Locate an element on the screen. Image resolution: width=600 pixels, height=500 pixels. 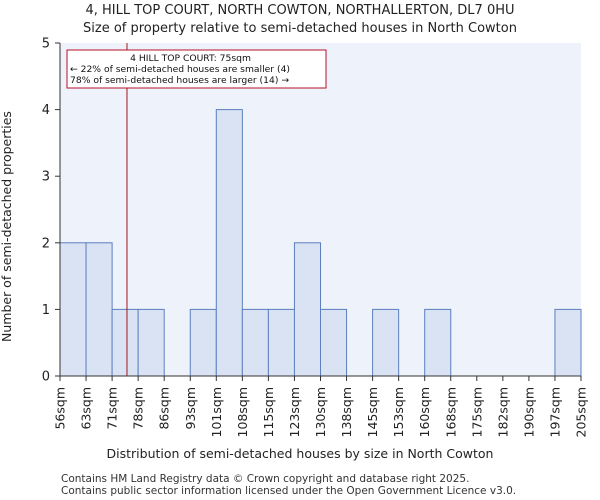
x-tick-label: 160sqm is located at coordinates (424, 412).